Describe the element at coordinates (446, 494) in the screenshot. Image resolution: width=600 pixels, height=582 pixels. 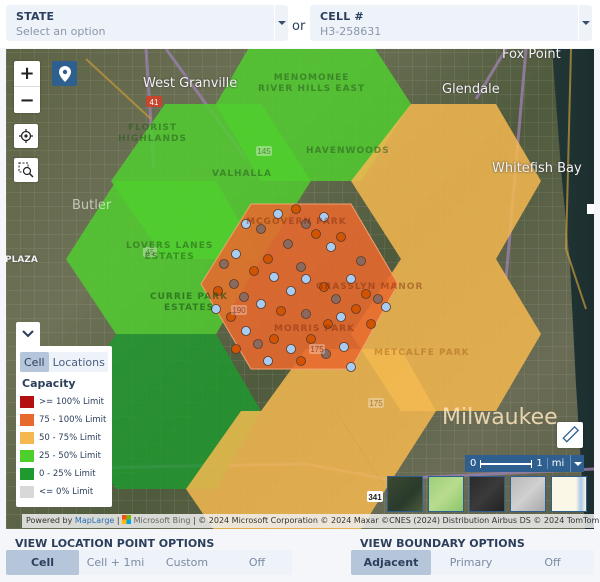
I see `basemap-road` at that location.